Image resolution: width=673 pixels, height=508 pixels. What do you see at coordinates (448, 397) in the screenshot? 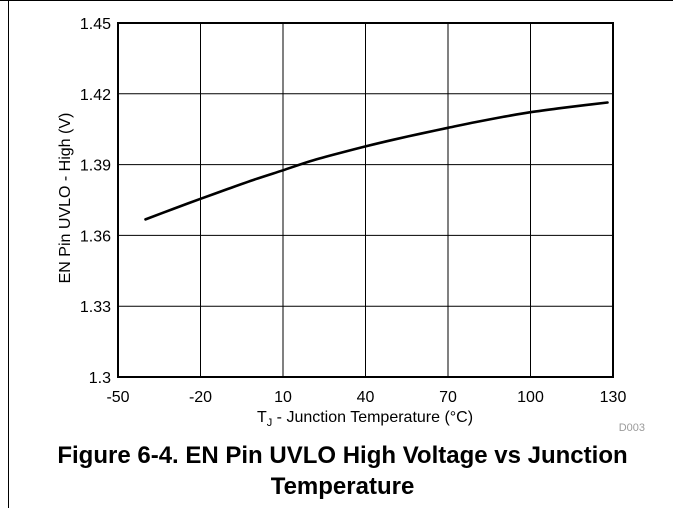
I see `x-tick-label: 70` at bounding box center [448, 397].